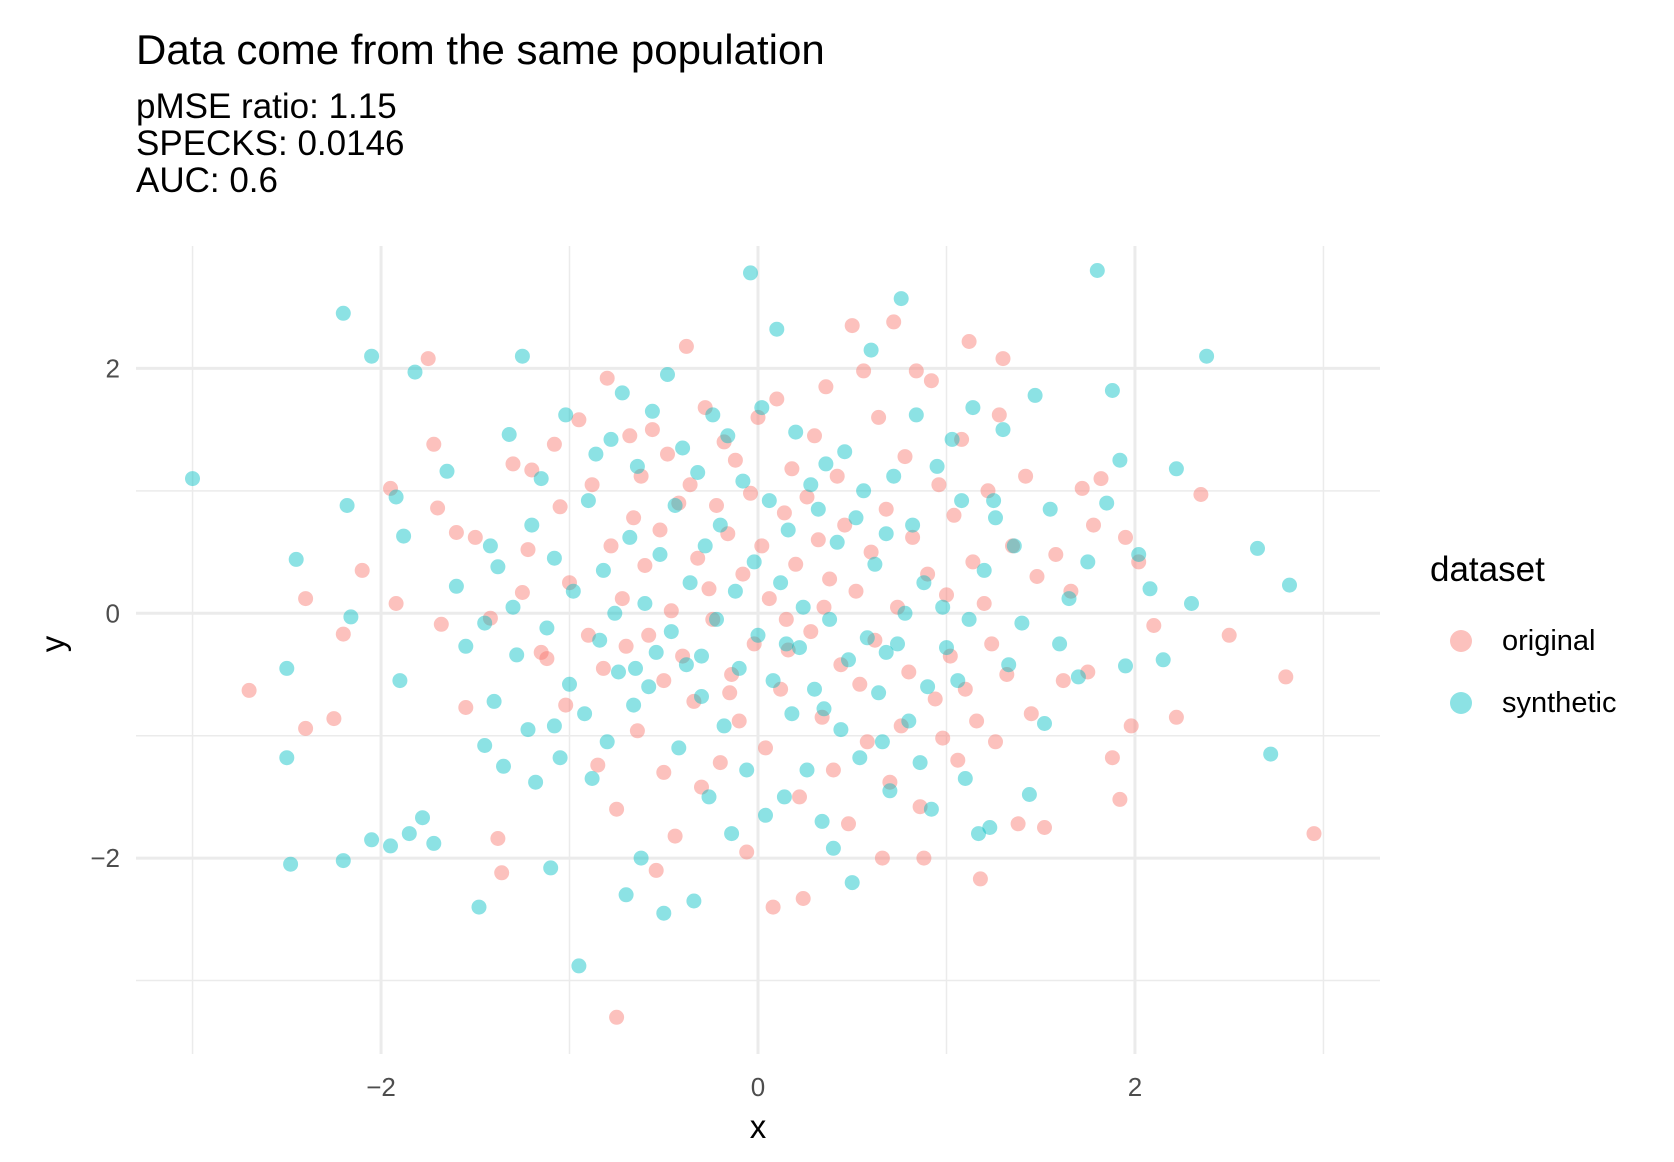  I want to click on x-tick-label: 0, so click(758, 1087).